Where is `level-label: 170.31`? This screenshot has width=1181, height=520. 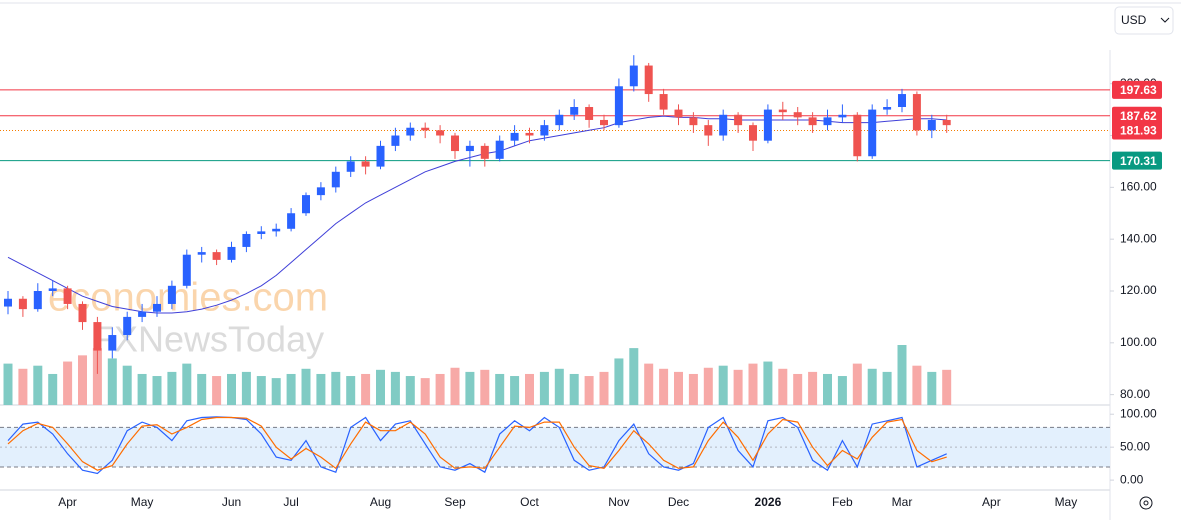
level-label: 170.31 is located at coordinates (1138, 161).